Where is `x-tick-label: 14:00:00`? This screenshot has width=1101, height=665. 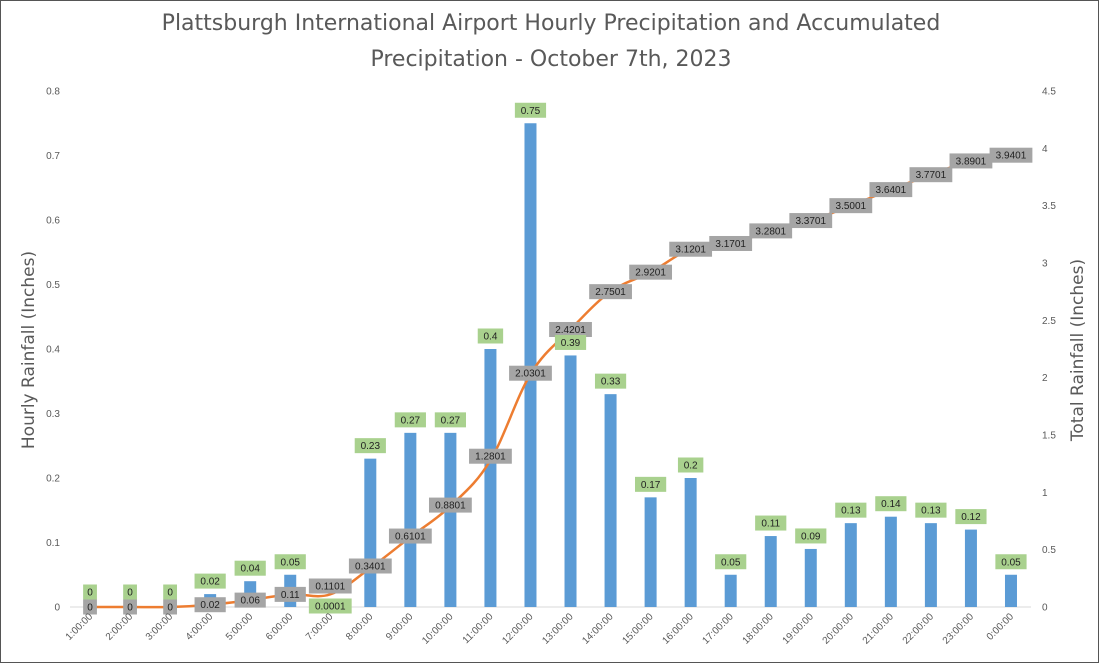
x-tick-label: 14:00:00 is located at coordinates (598, 629).